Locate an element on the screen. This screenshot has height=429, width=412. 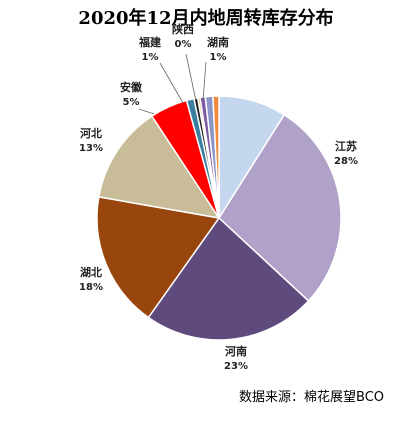
slice-value-河南: 23% is located at coordinates (236, 366).